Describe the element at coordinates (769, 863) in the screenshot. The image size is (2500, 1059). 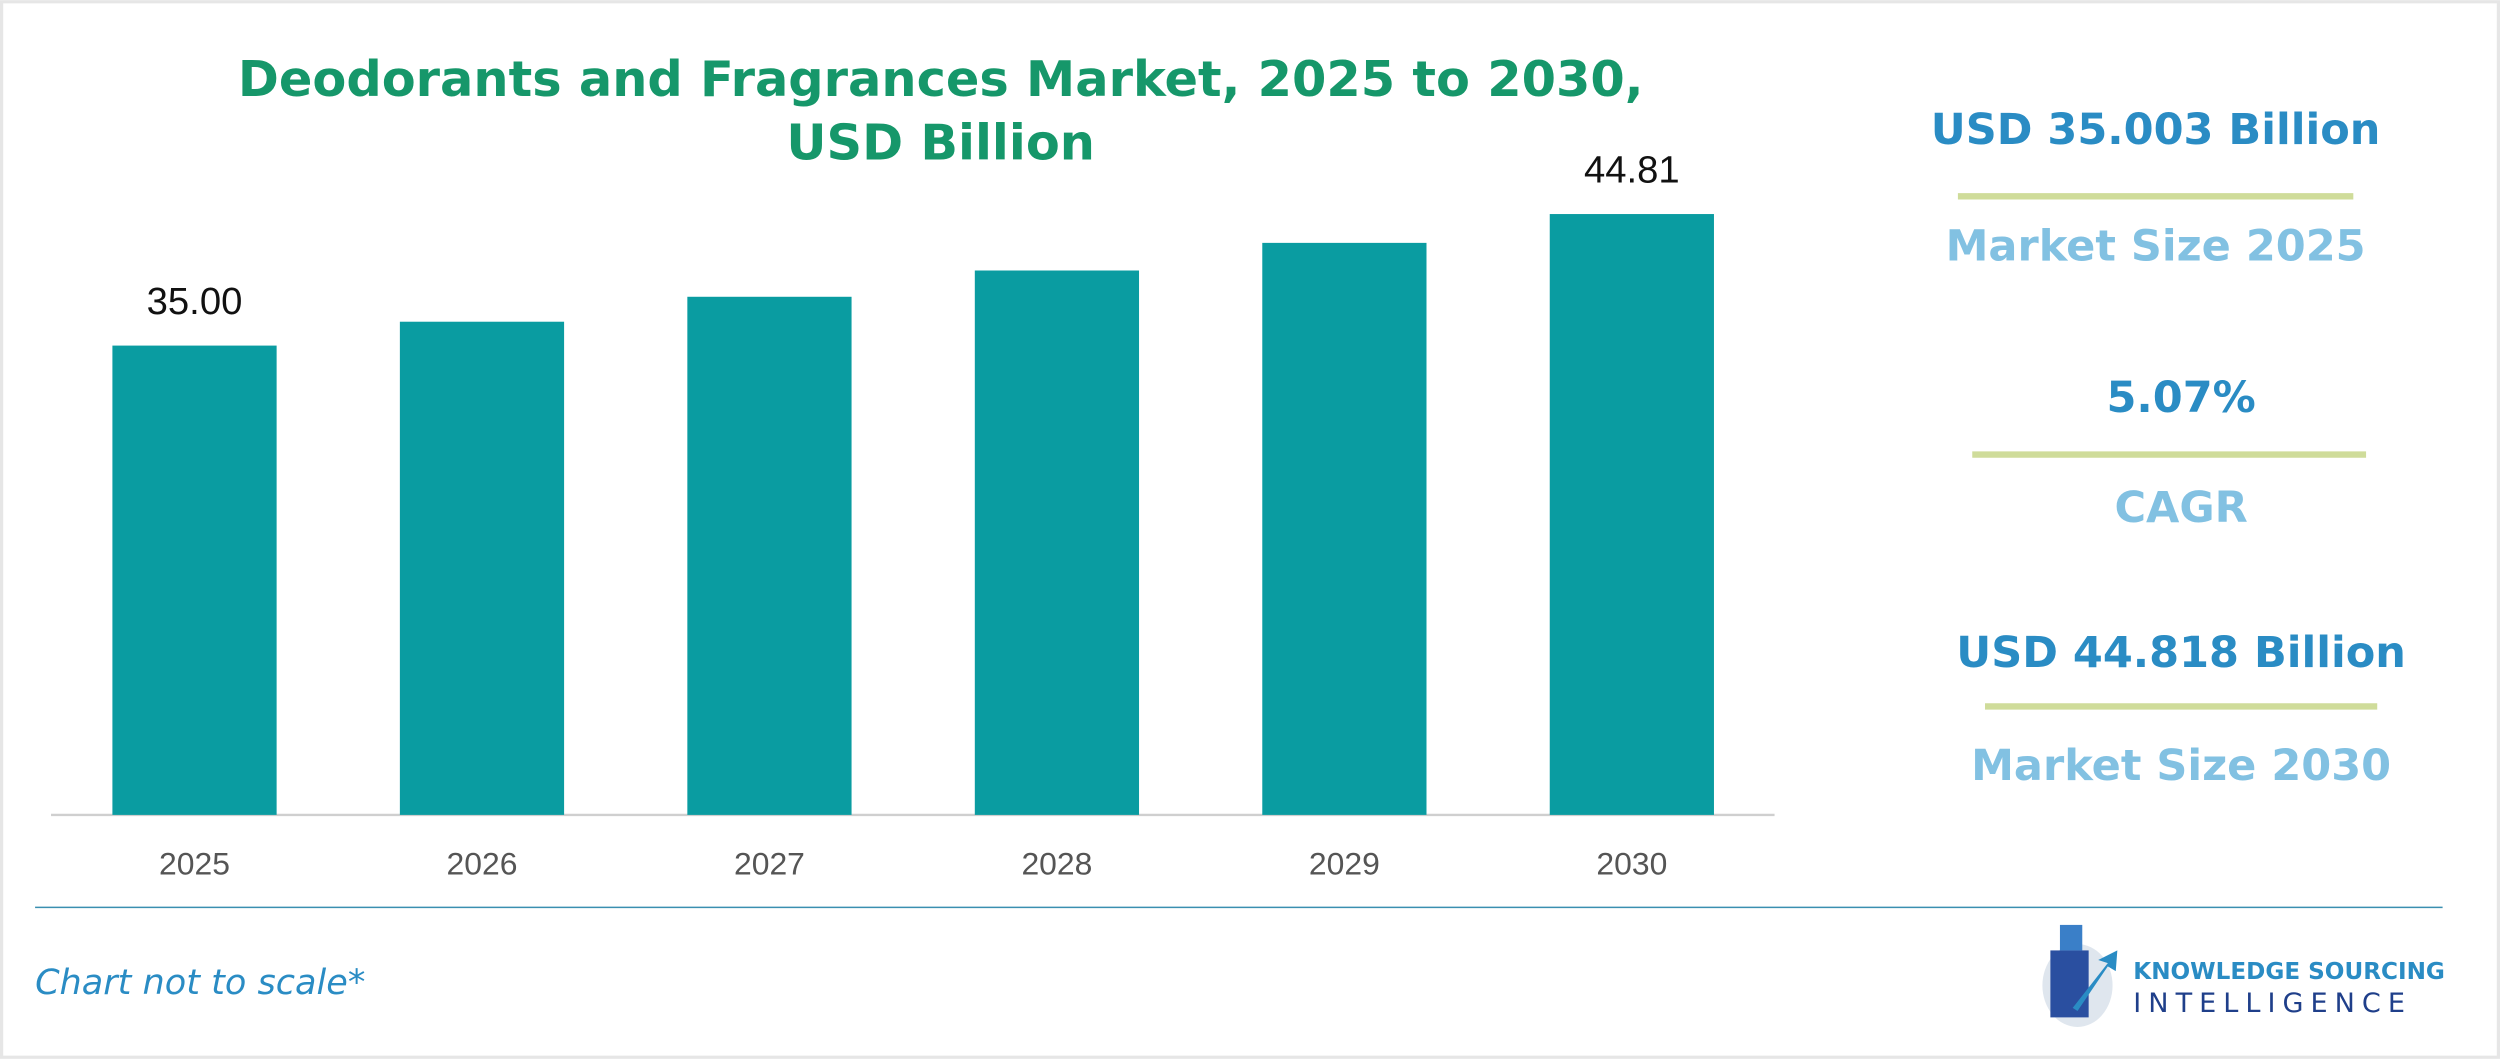
I see `x-tick-label: 2027` at that location.